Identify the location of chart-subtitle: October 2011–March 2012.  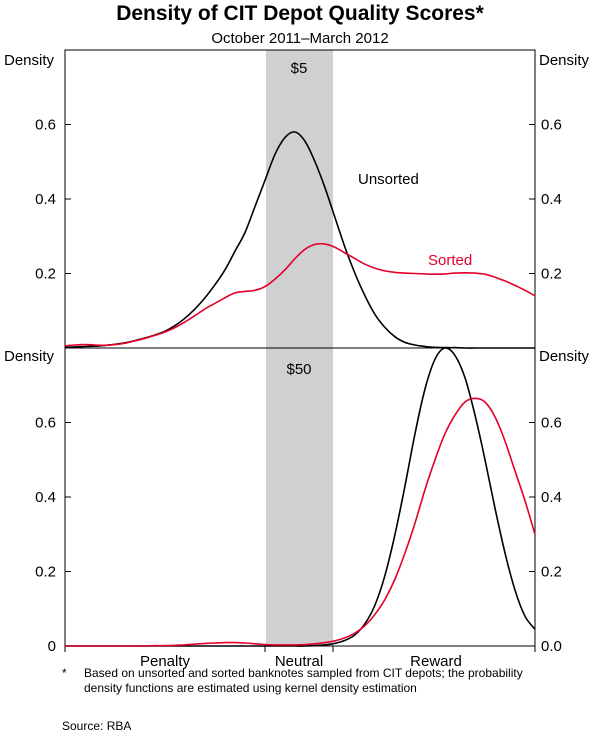
(299, 38).